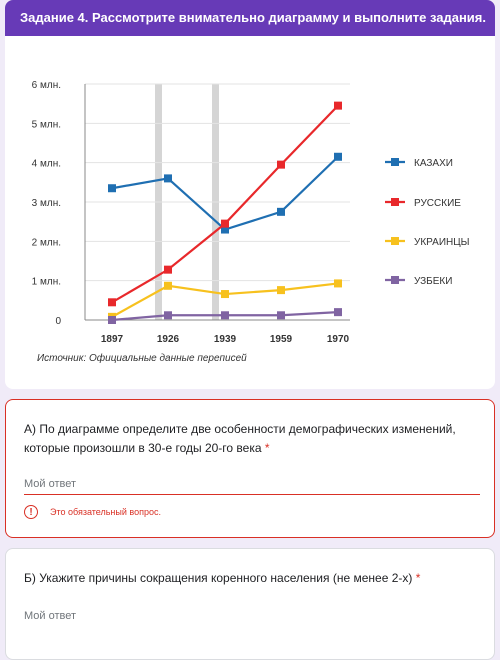 Image resolution: width=500 pixels, height=660 pixels. What do you see at coordinates (112, 339) in the screenshot?
I see `x-tick-label: 1897` at bounding box center [112, 339].